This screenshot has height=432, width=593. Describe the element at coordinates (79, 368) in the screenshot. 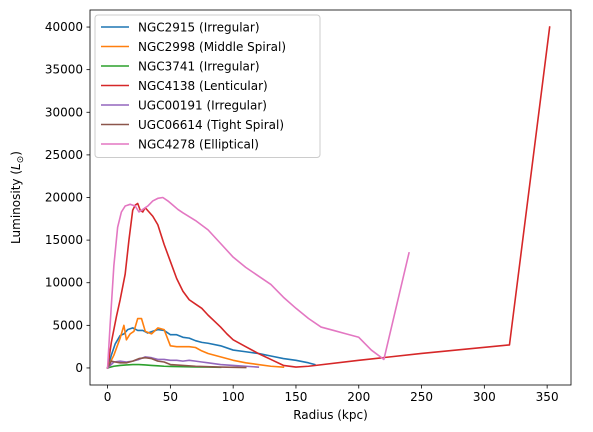

I see `y-tick-label: 0` at that location.